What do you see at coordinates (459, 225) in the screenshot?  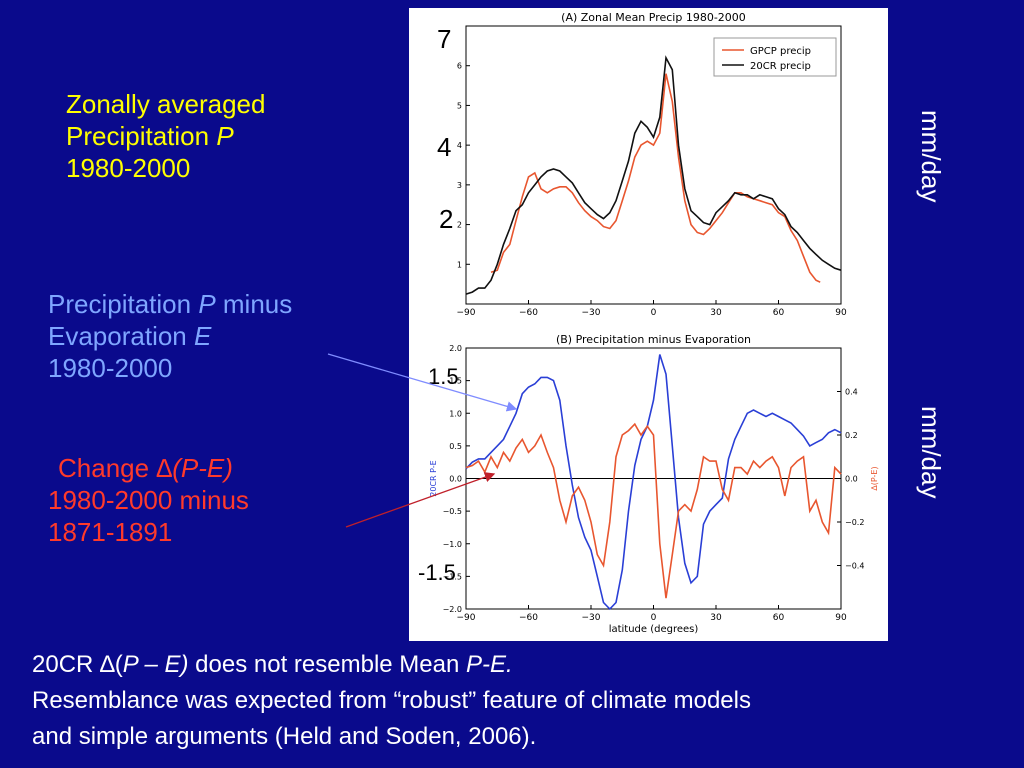 I see `chartA-ytick-label: 2` at bounding box center [459, 225].